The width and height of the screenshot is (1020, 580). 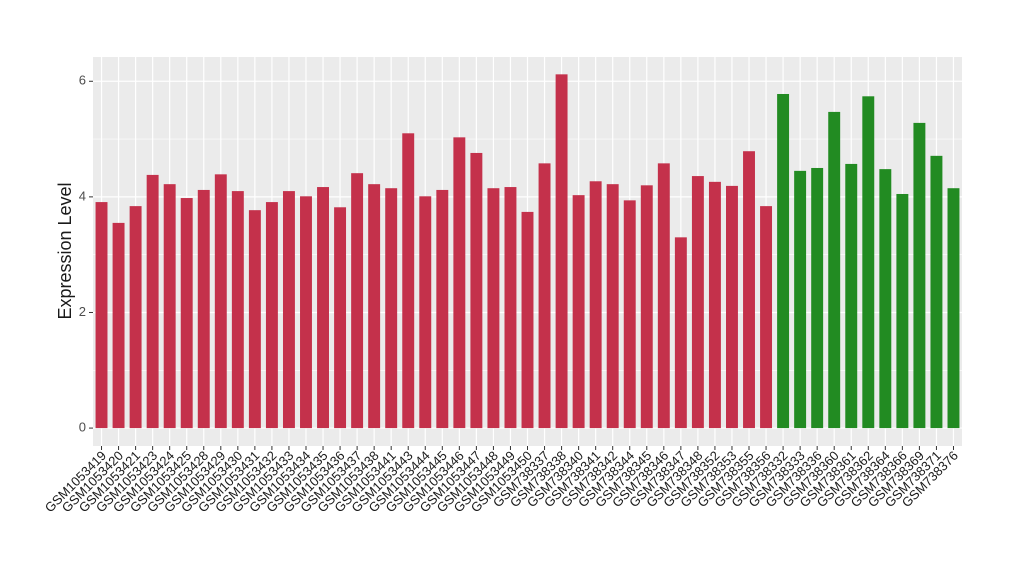 What do you see at coordinates (82, 427) in the screenshot?
I see `y-tick-label: 0` at bounding box center [82, 427].